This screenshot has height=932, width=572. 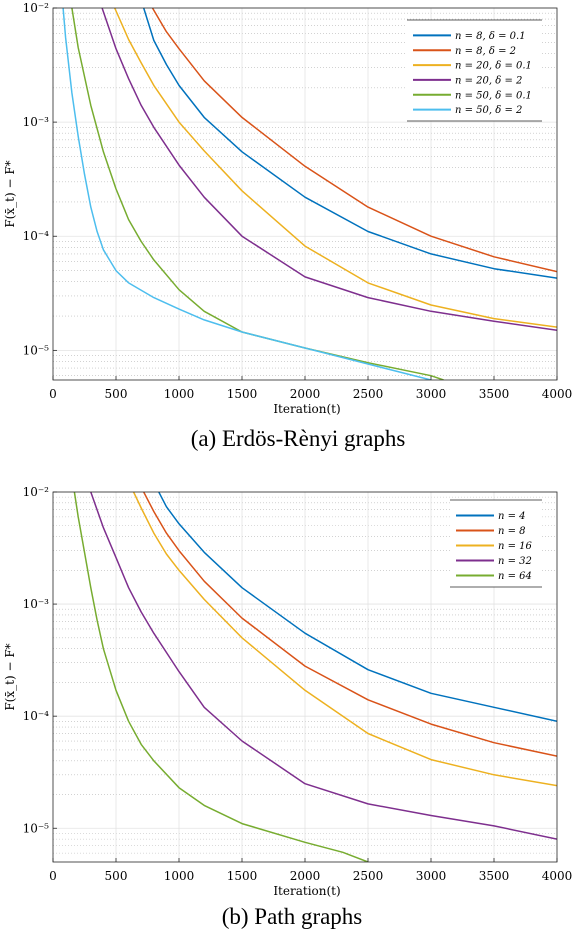 I want to click on legend-label-4: n = 32, so click(x=515, y=561).